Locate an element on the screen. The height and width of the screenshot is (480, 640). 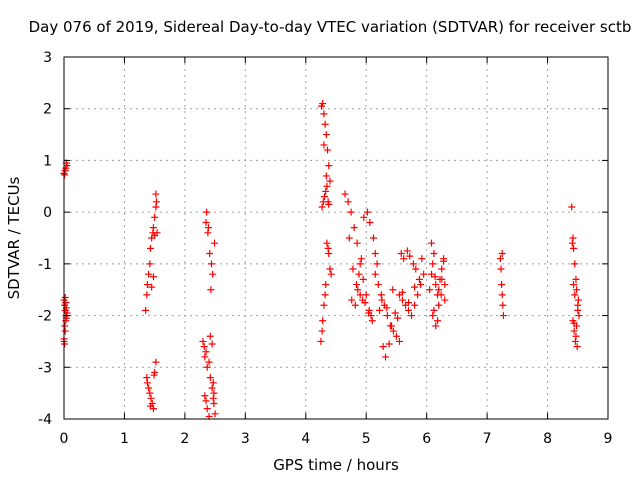
y-tick-label: -2 is located at coordinates (45, 317).